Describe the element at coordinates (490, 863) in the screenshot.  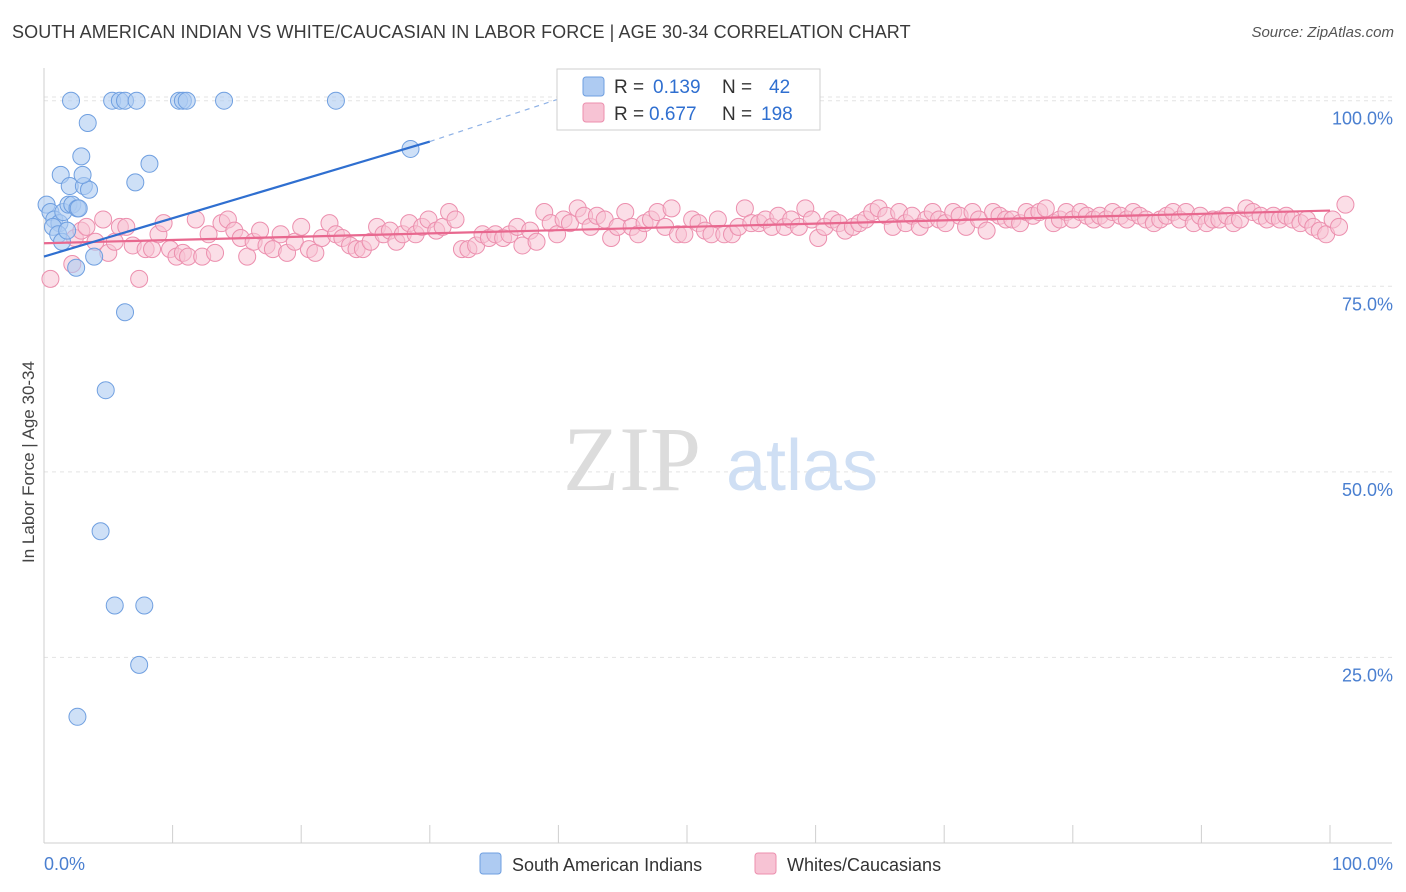
I see `legend-swatch-south-american-indians` at that location.